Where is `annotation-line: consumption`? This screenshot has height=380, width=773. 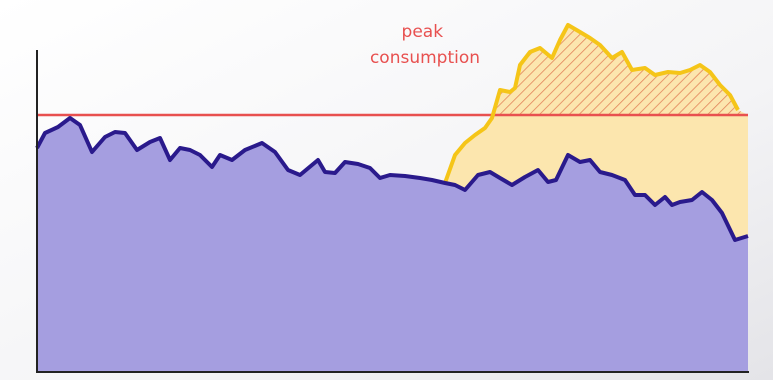 annotation-line: consumption is located at coordinates (425, 58).